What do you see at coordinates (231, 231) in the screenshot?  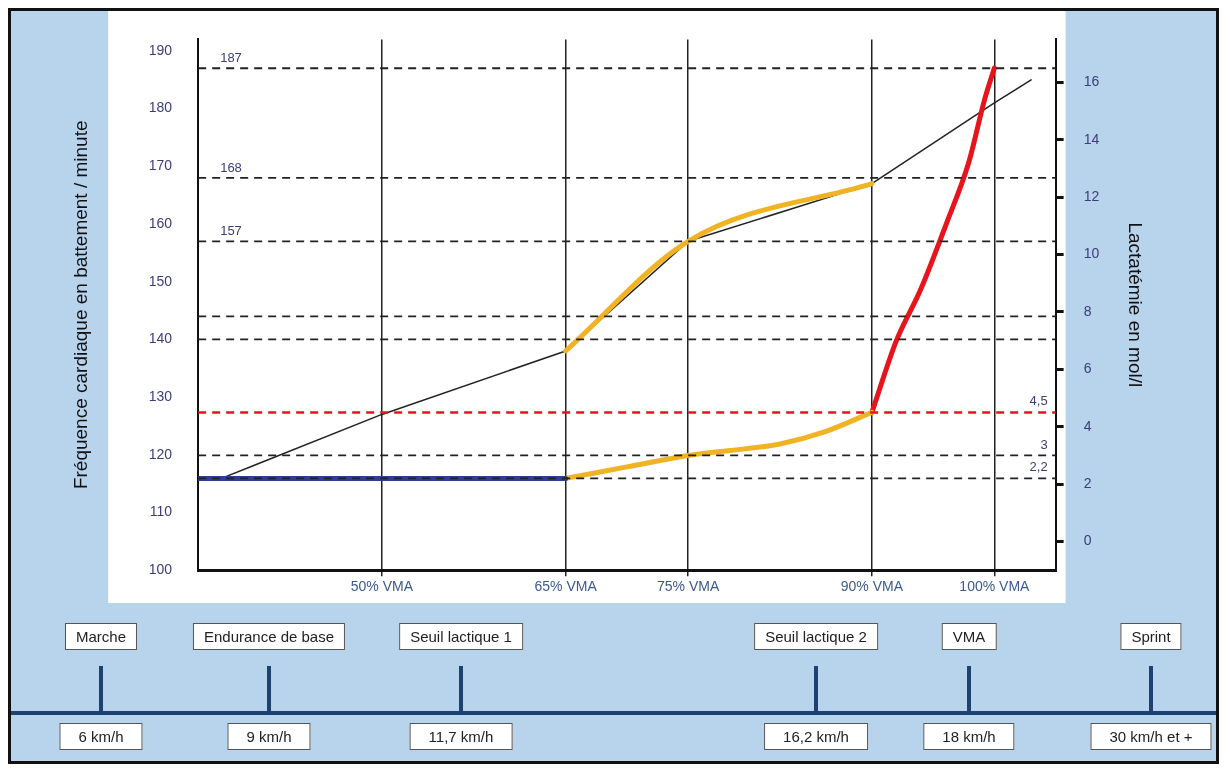 I see `ref-line-label: 157` at bounding box center [231, 231].